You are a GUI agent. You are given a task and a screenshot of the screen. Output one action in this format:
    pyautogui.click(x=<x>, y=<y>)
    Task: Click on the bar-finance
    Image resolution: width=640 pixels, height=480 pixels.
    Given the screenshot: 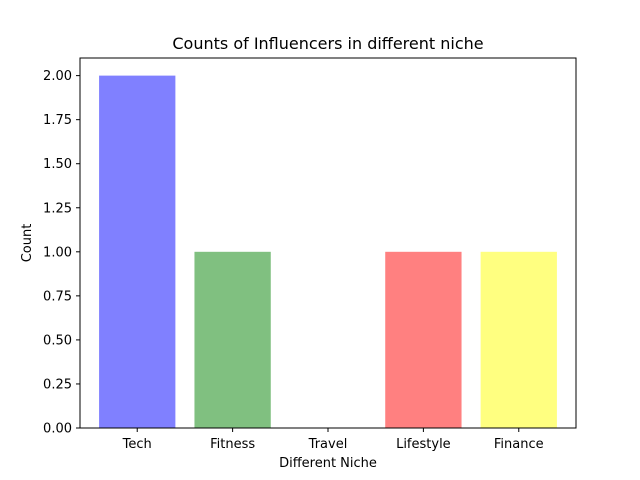 What is the action you would take?
    pyautogui.click(x=518, y=339)
    